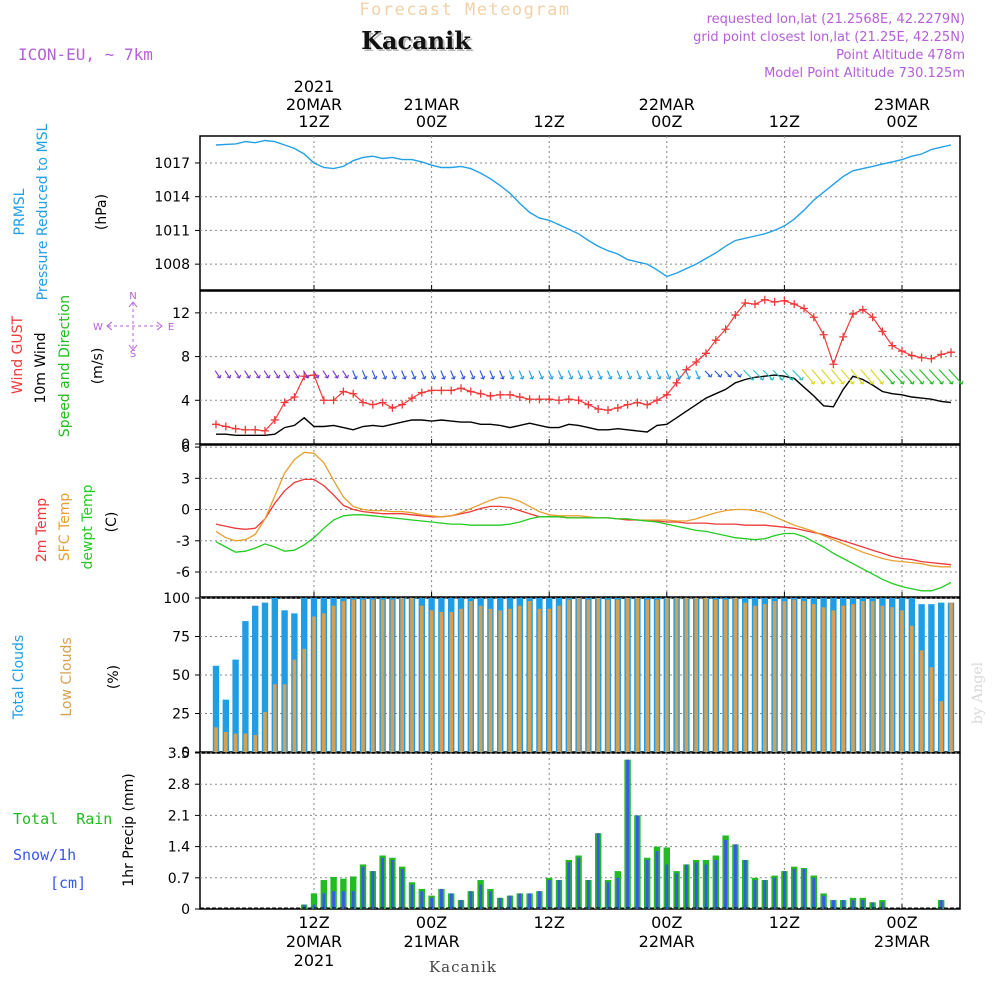  Describe the element at coordinates (20, 211) in the screenshot. I see `prmsl-label: PRMSL` at that location.